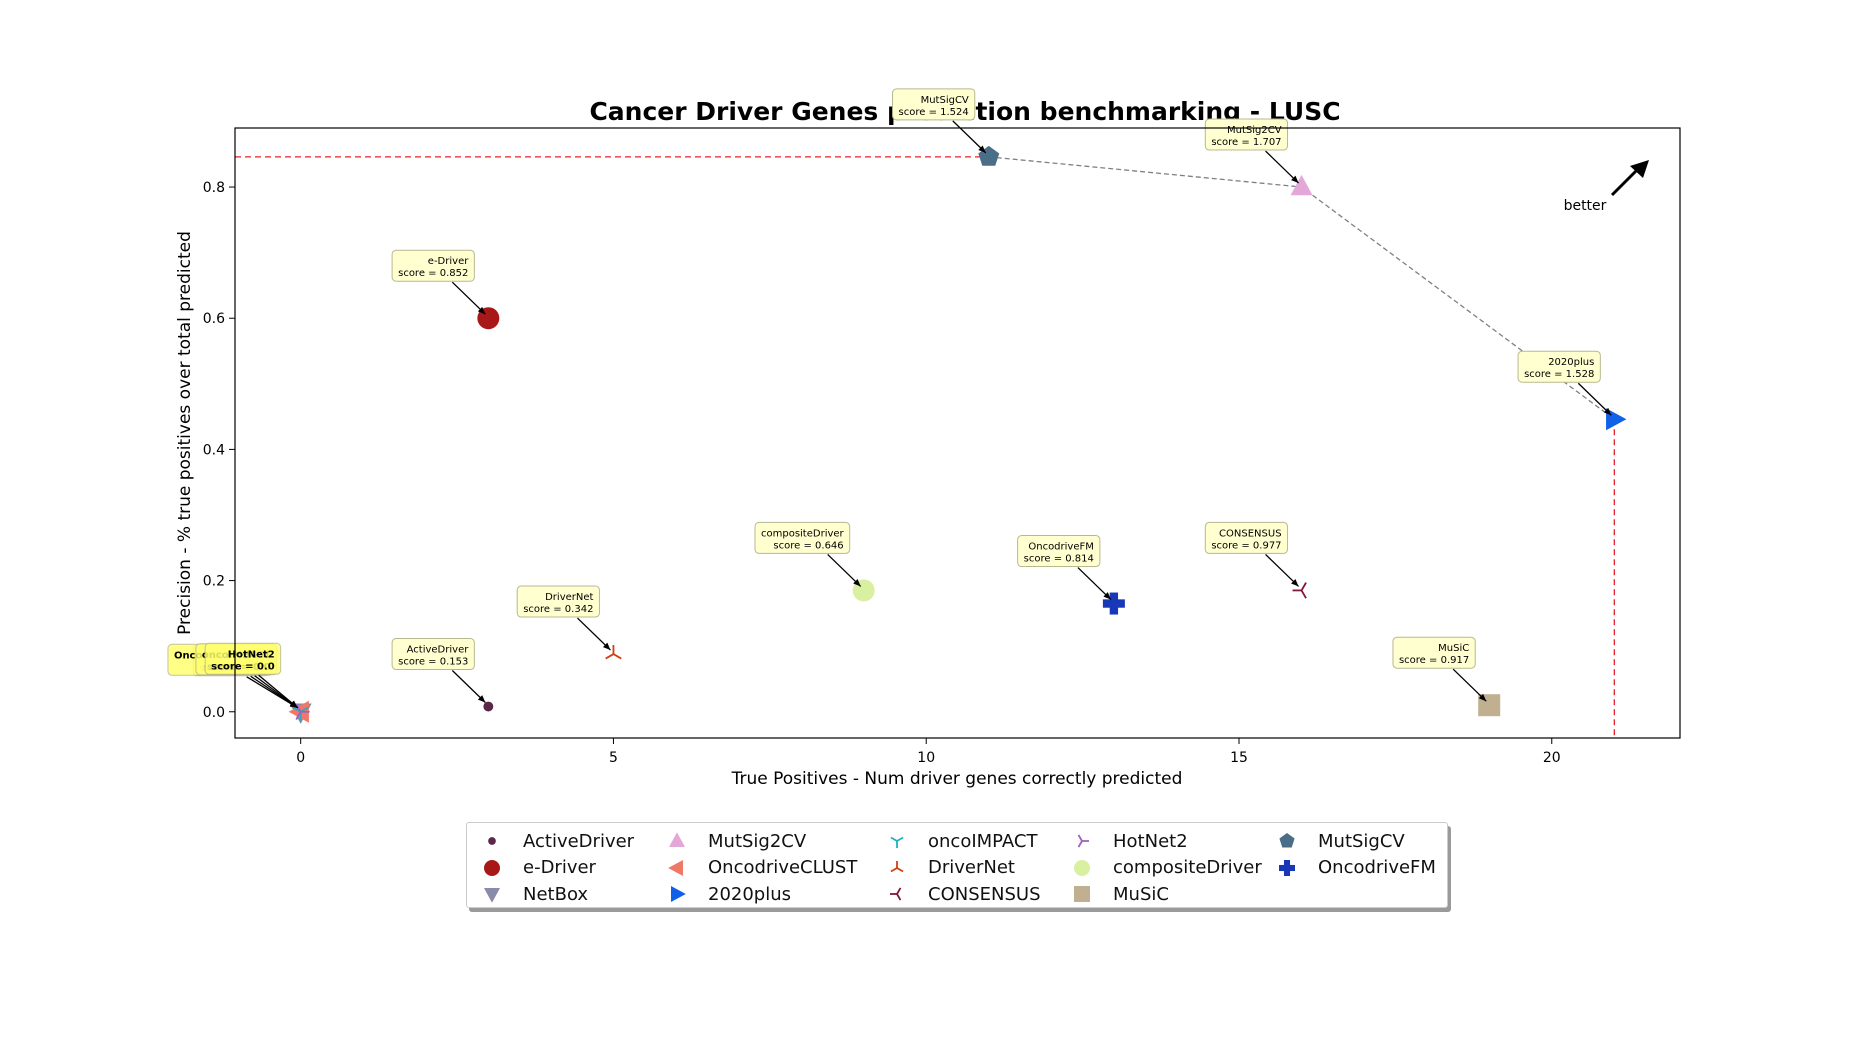  I want to click on legend-item-2020plus: 2020plus, so click(726, 894).